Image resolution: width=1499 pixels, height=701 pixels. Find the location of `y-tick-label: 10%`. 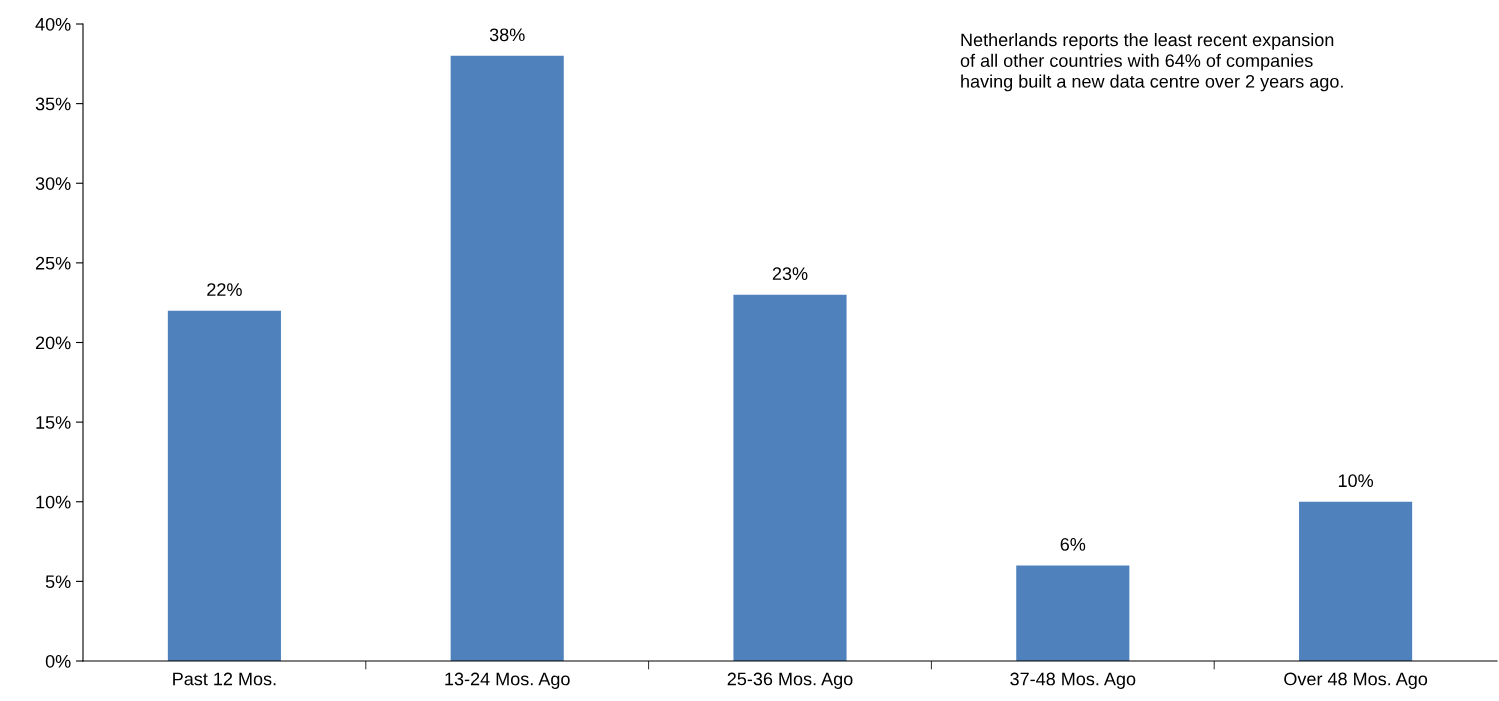

y-tick-label: 10% is located at coordinates (53, 502).